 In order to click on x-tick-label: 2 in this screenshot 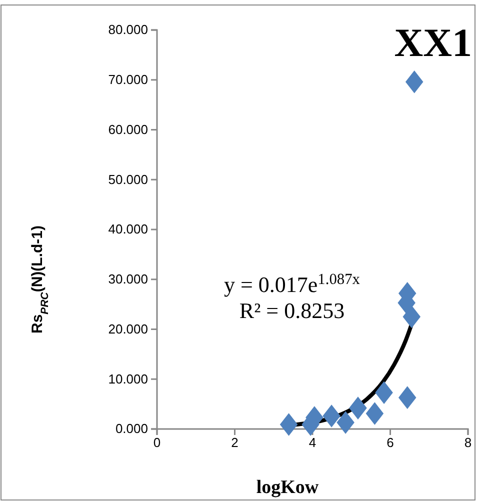, I will do `click(234, 442)`.